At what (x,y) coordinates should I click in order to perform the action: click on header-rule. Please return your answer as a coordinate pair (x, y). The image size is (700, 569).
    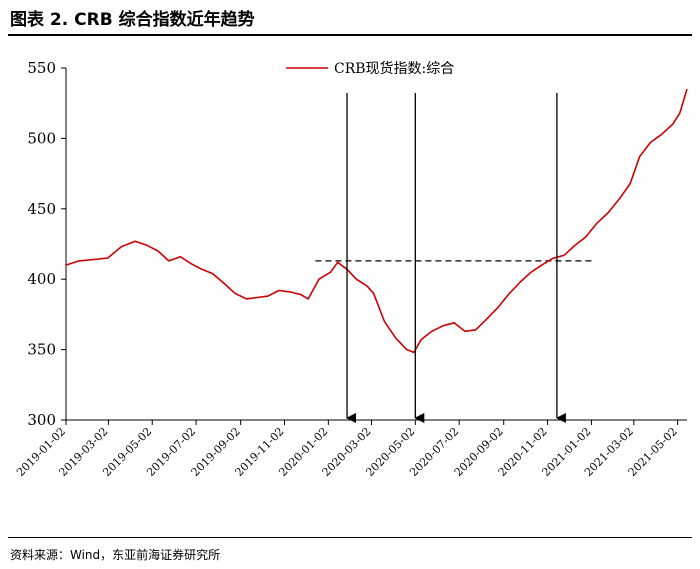
    Looking at the image, I should click on (350, 35).